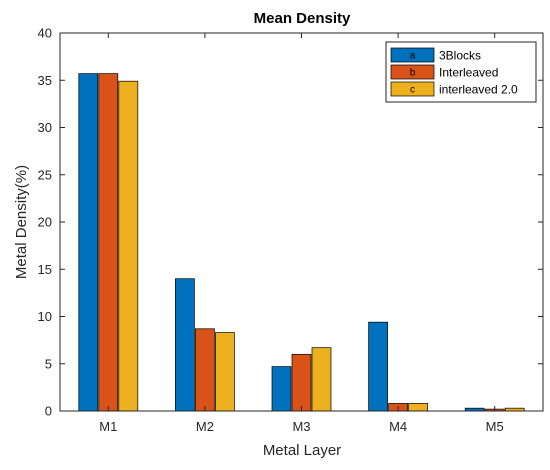 This screenshot has height=470, width=550. What do you see at coordinates (281, 389) in the screenshot?
I see `bar-a-m3` at bounding box center [281, 389].